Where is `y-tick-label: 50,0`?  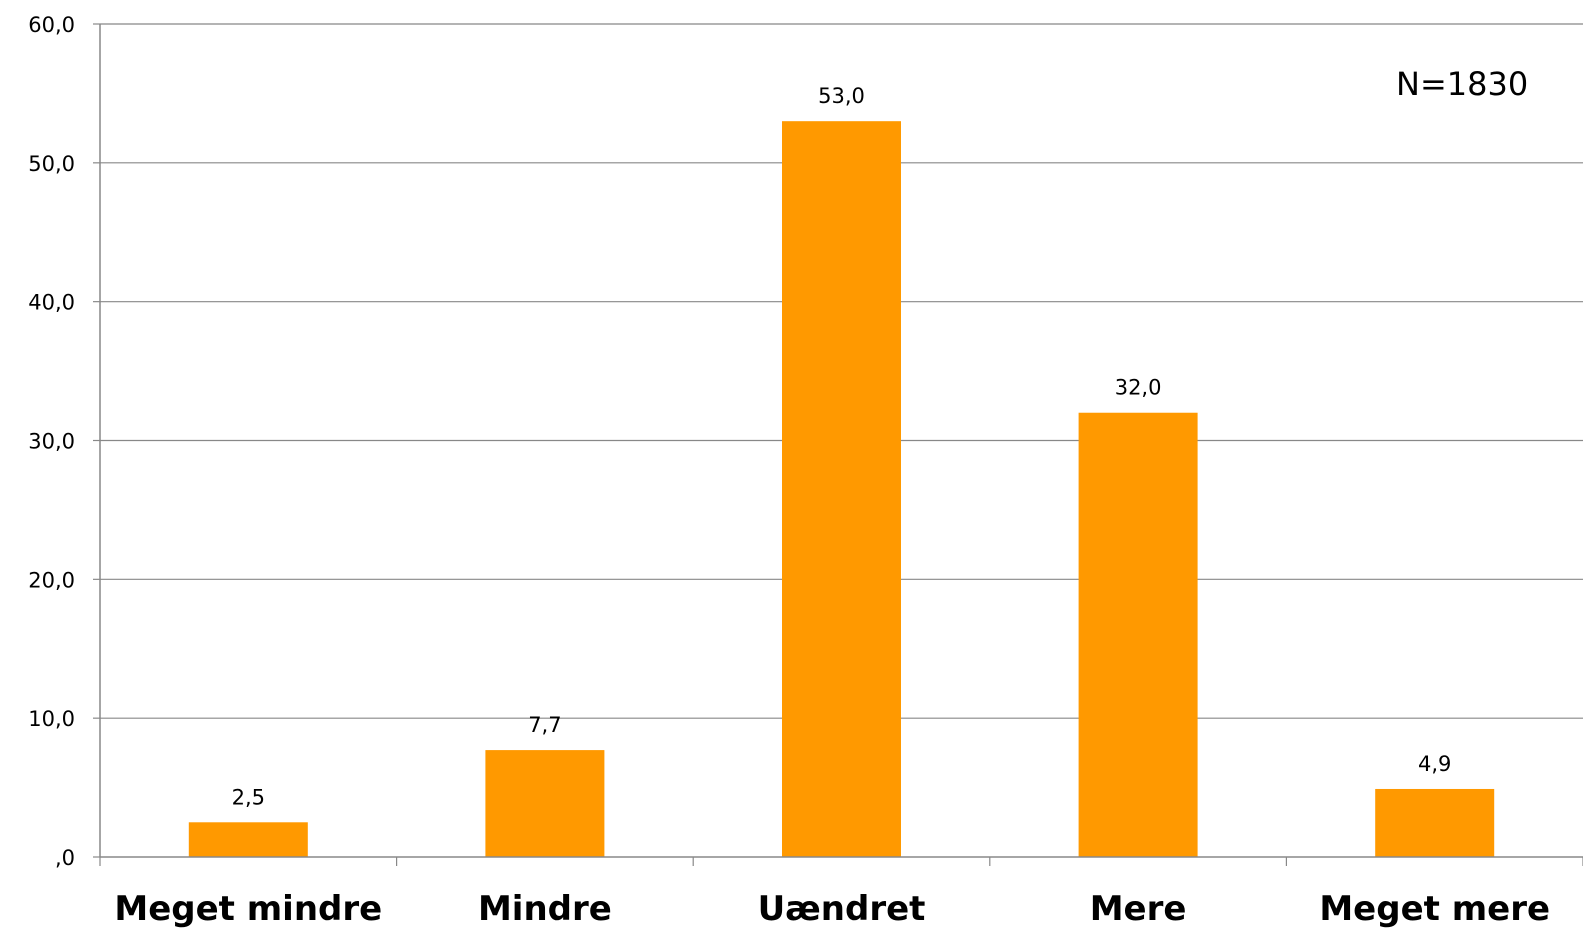
y-tick-label: 50,0 is located at coordinates (51, 164).